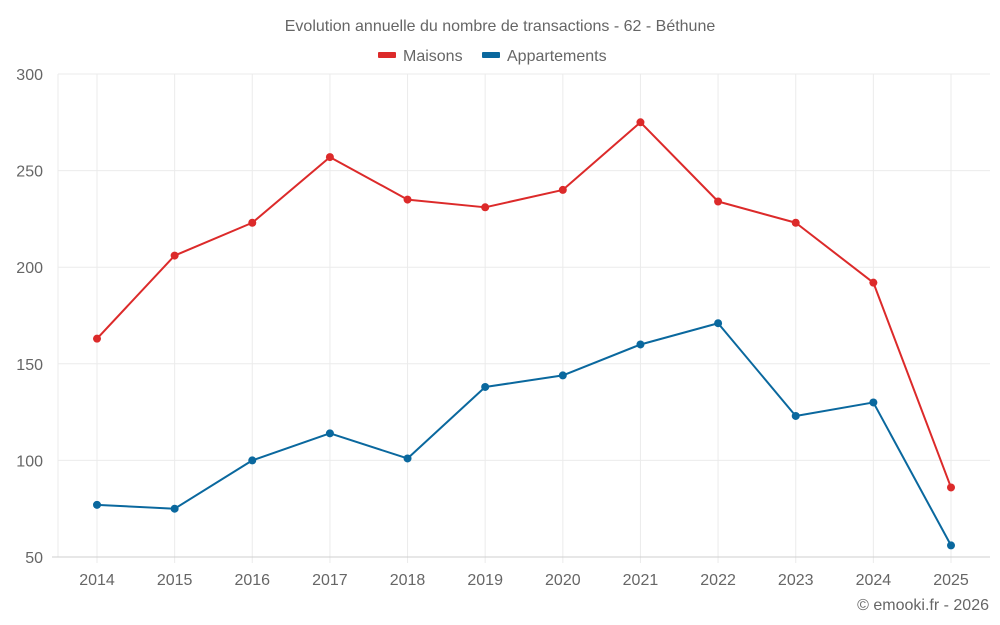 The width and height of the screenshot is (1000, 625). Describe the element at coordinates (34, 558) in the screenshot. I see `y-tick-label: 50` at that location.